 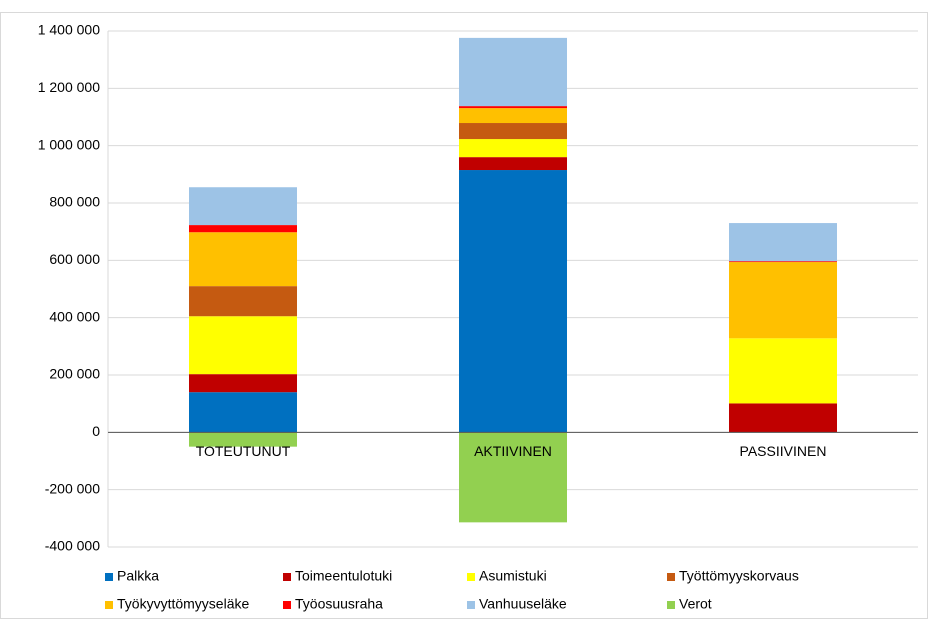 What do you see at coordinates (243, 451) in the screenshot?
I see `x-tick-label: TOTEUTUNUT` at bounding box center [243, 451].